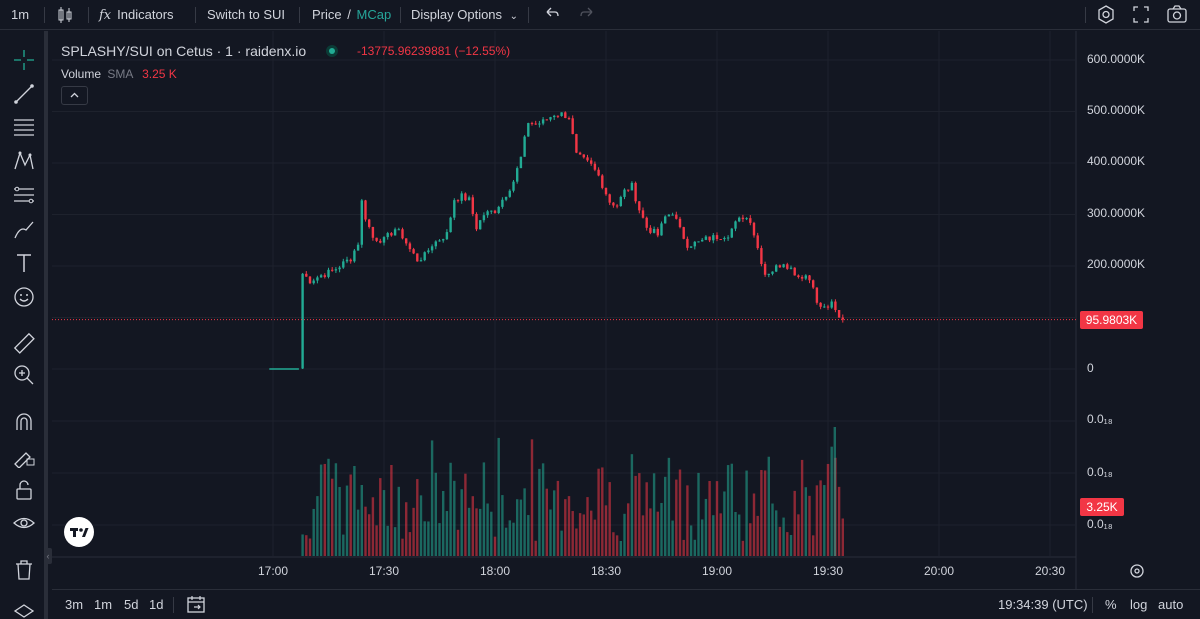 This screenshot has width=1200, height=619. I want to click on settings-gear-icon, so click(1106, 15).